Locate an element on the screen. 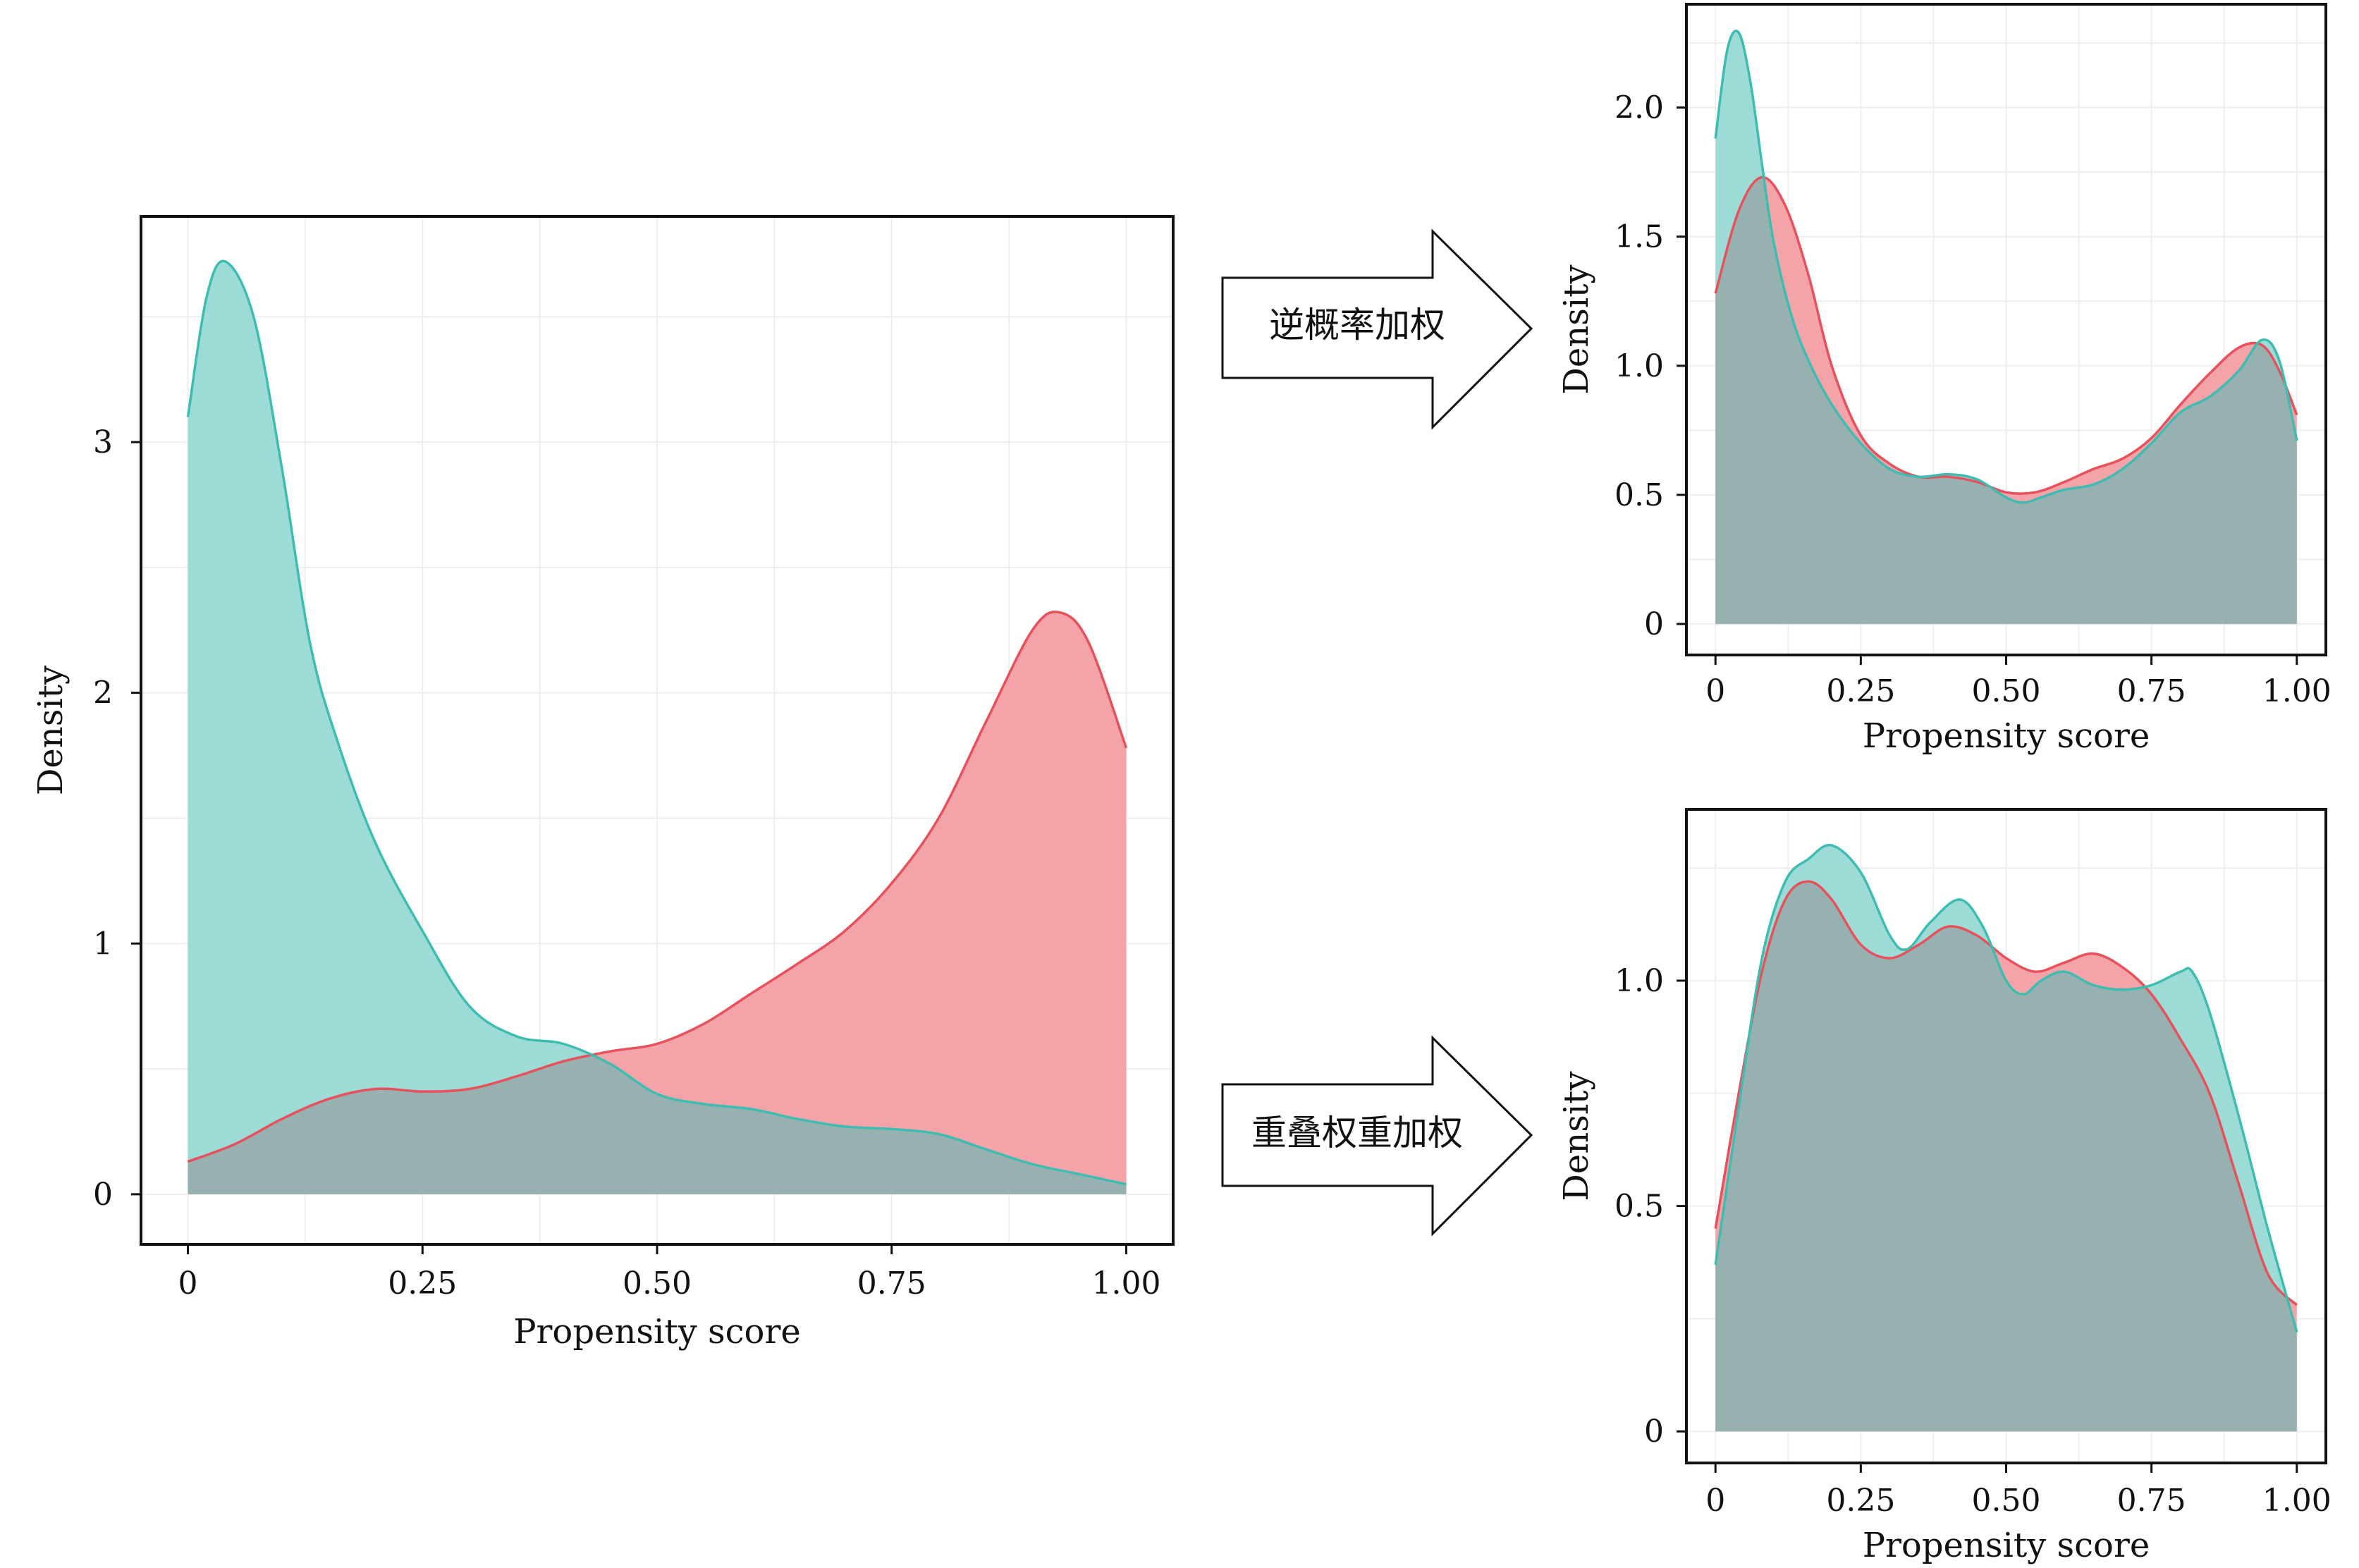 This screenshot has width=2359, height=1568. ipw-arrow: 逆概率加权 is located at coordinates (1377, 329).